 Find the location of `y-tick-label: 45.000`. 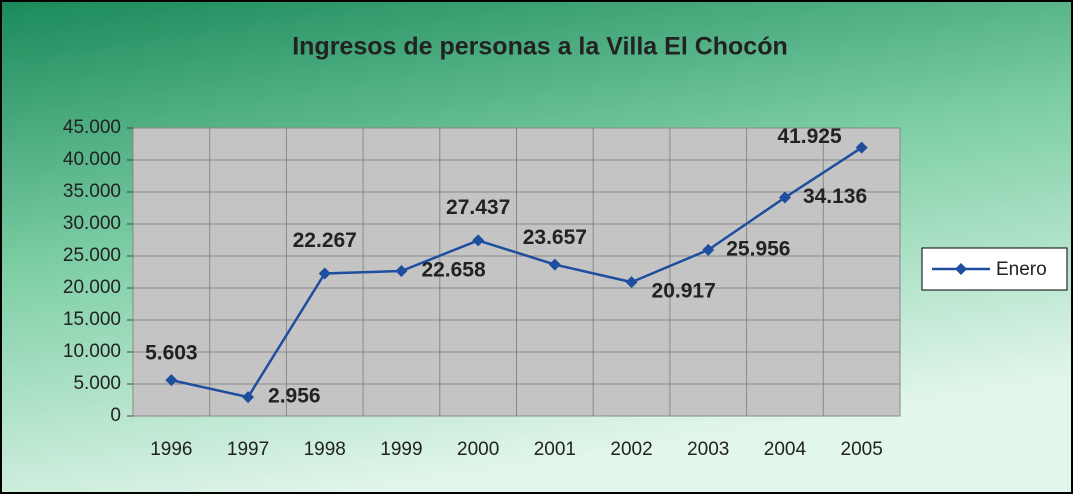

y-tick-label: 45.000 is located at coordinates (92, 127).